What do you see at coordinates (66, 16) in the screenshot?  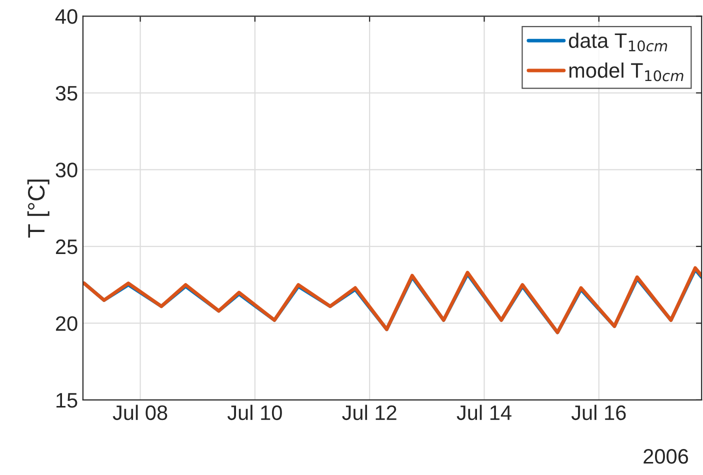 I see `y-tick-label: 40` at bounding box center [66, 16].